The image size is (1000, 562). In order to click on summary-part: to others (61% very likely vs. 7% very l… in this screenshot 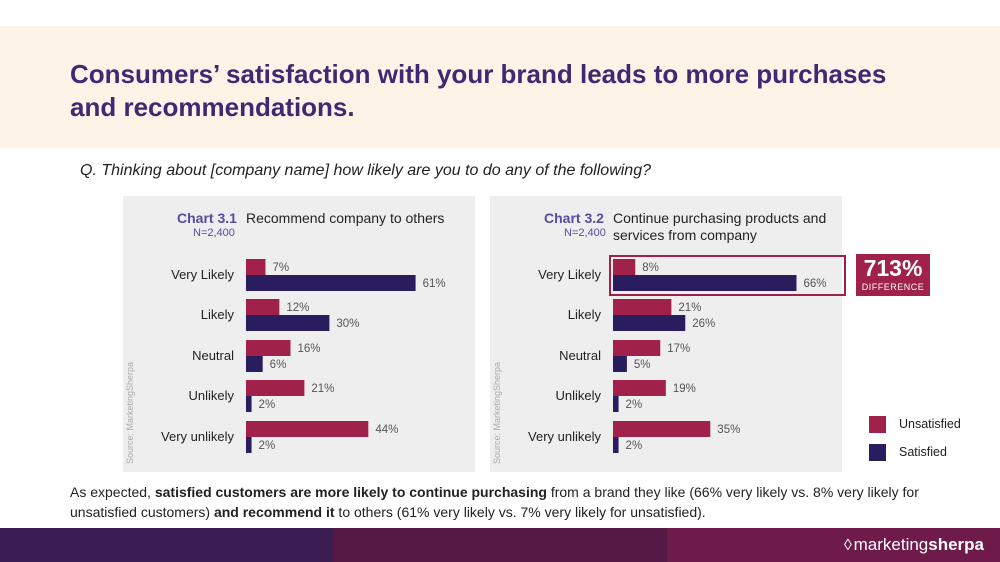, I will do `click(520, 512)`.